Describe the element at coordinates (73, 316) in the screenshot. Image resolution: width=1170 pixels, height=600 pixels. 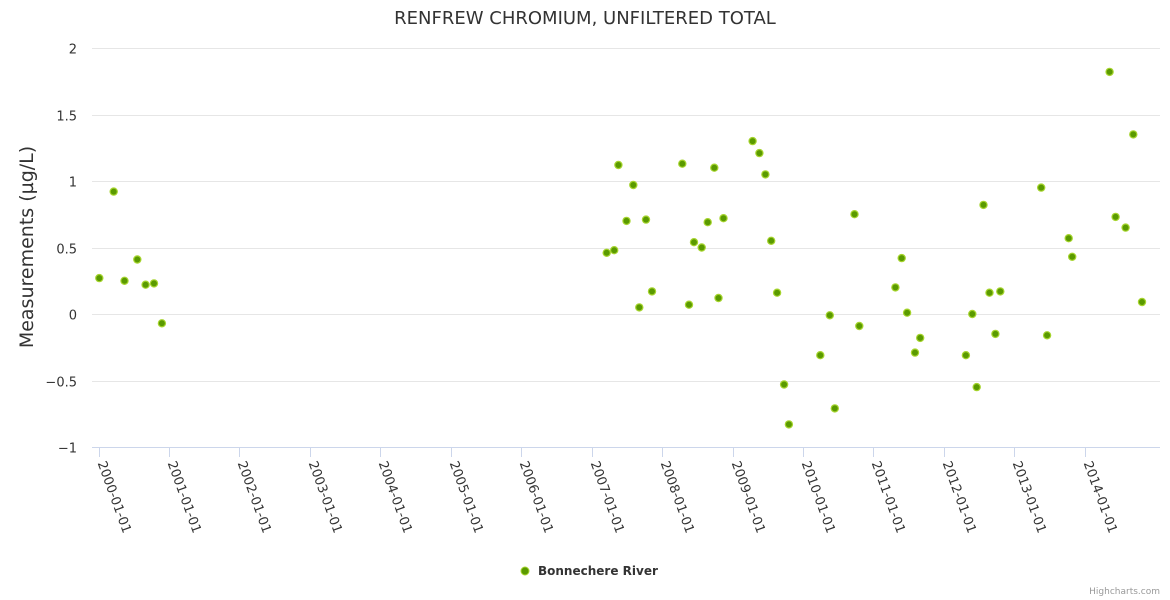
I see `y-tick-label: 0` at that location.